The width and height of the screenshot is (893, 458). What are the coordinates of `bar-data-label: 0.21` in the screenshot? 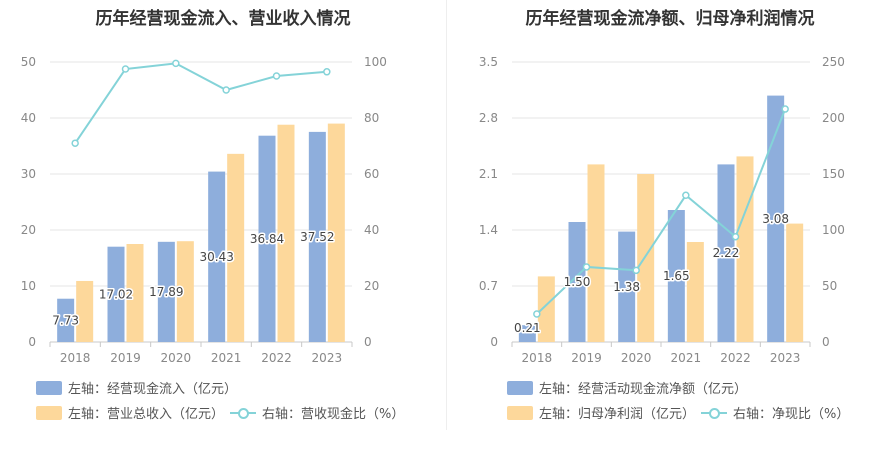 It's located at (527, 328).